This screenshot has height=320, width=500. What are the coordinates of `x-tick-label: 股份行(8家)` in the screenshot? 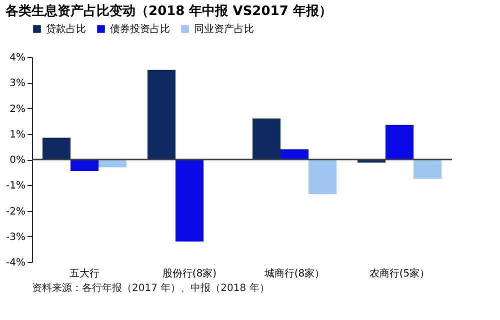 It's located at (189, 274).